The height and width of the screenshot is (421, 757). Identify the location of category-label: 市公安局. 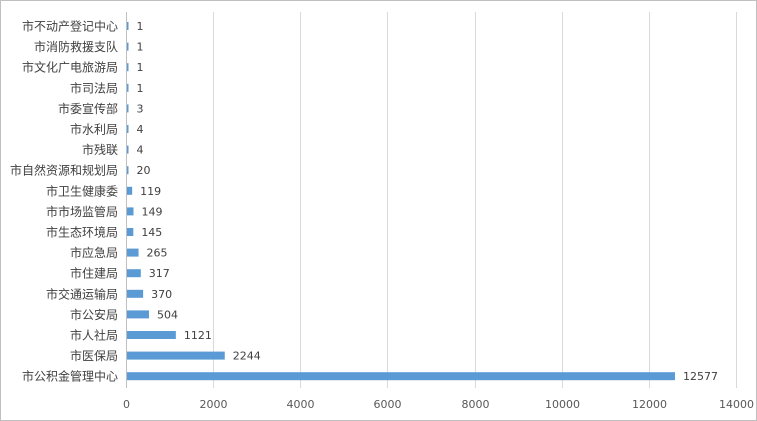
(94, 314).